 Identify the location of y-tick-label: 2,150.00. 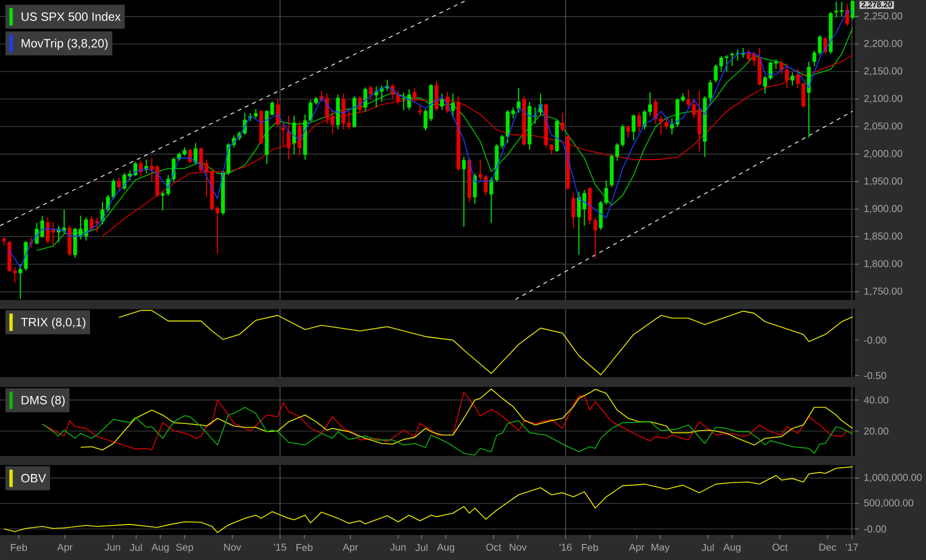
(883, 71).